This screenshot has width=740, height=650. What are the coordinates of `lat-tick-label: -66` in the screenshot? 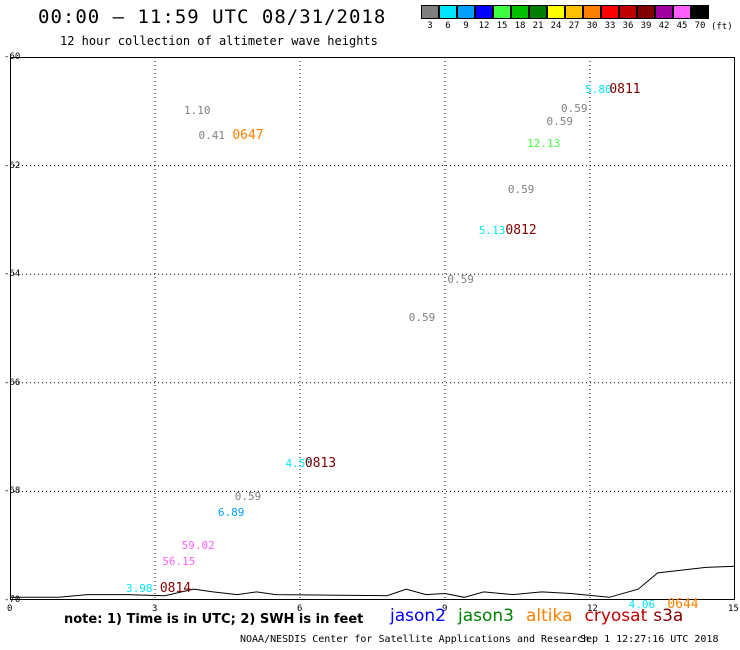 It's located at (12, 382).